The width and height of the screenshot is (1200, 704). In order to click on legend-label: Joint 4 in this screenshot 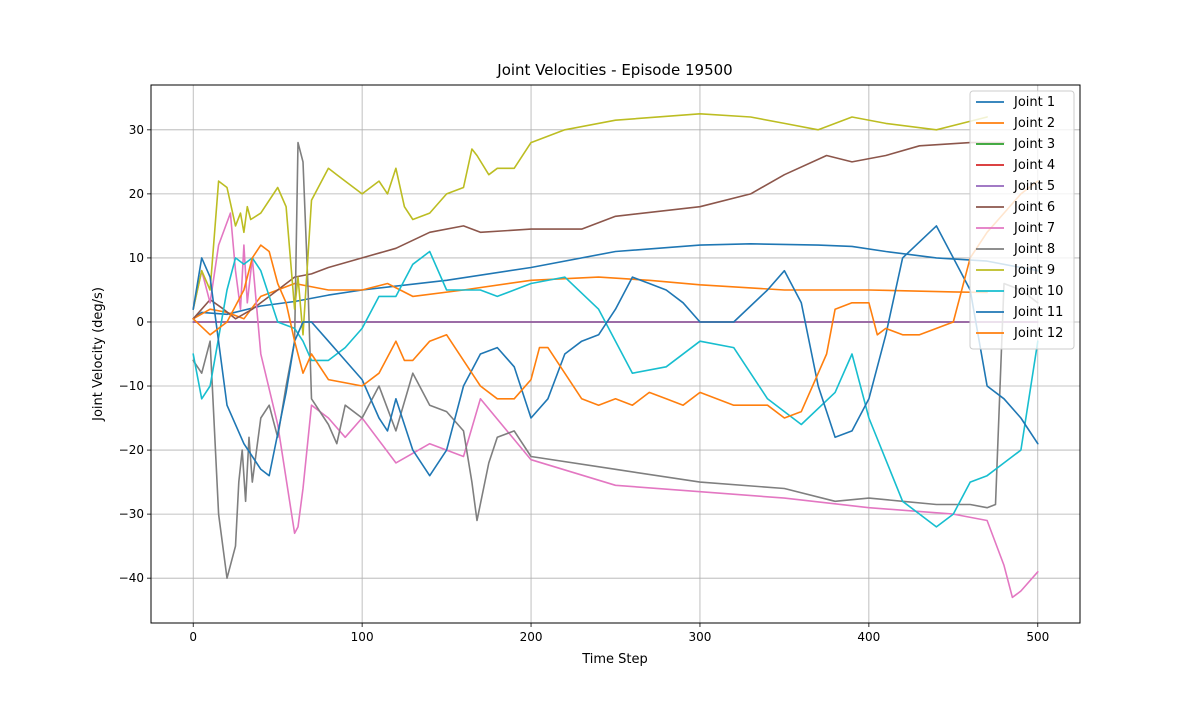, I will do `click(1034, 165)`.